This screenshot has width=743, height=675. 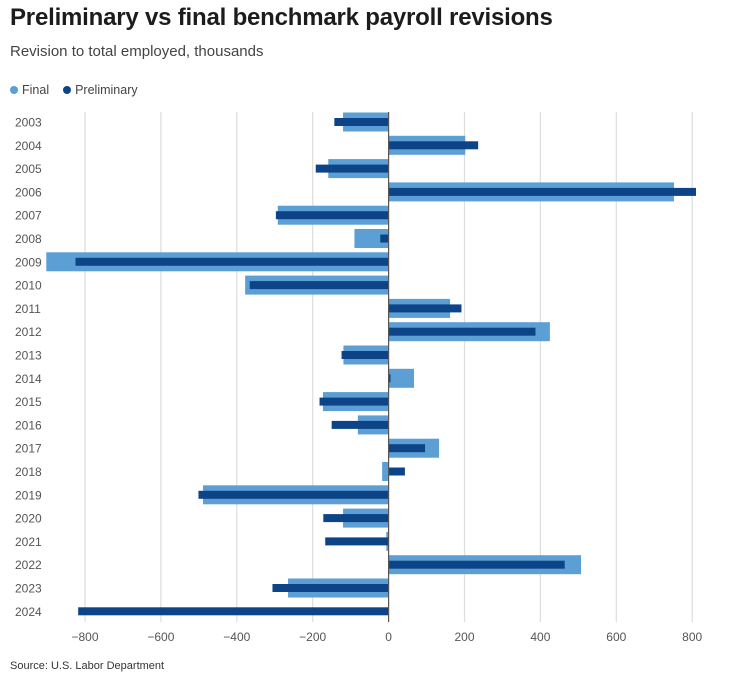 I want to click on x-tick-label: −400, so click(x=236, y=637).